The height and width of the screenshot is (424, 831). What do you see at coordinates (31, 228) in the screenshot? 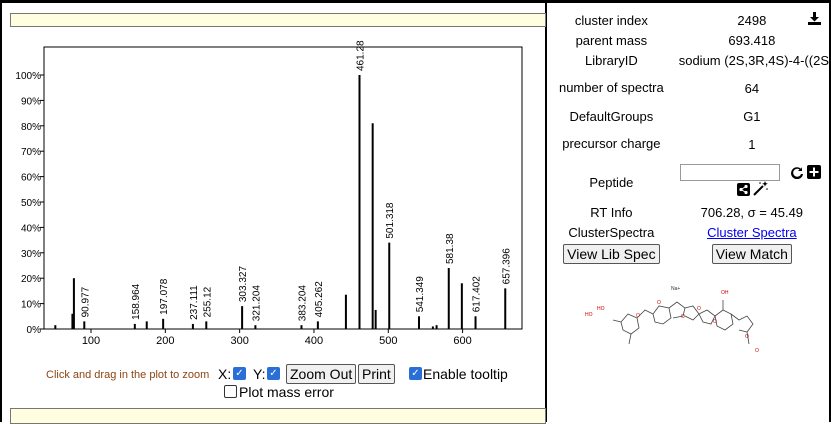
I see `y-tick-label: 40%` at bounding box center [31, 228].